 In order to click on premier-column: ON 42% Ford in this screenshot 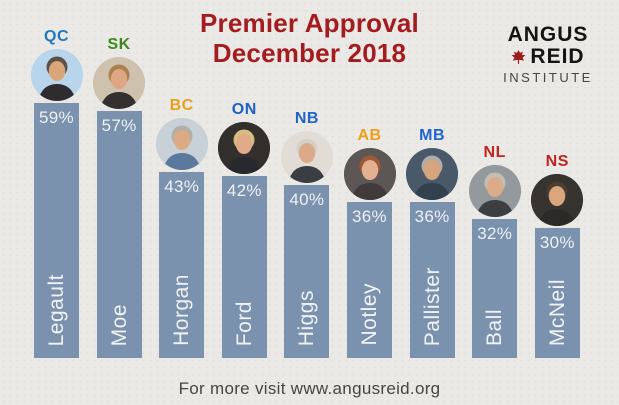, I will do `click(244, 229)`.